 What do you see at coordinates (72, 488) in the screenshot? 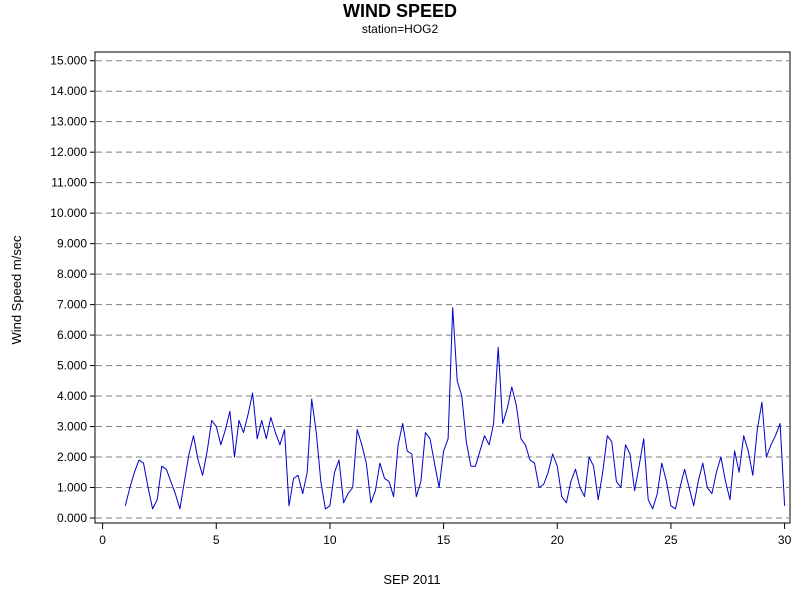
I see `y-tick-label: 1.000` at bounding box center [72, 488].